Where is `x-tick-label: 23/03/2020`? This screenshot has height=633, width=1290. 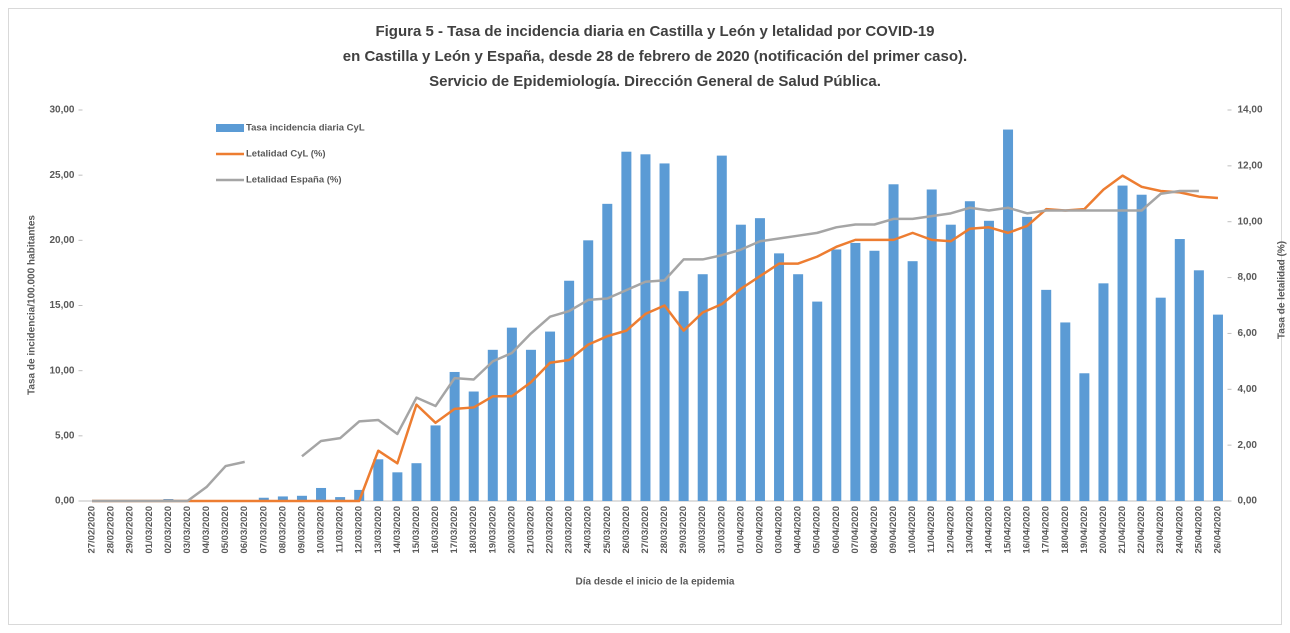 x-tick-label: 23/03/2020 is located at coordinates (569, 530).